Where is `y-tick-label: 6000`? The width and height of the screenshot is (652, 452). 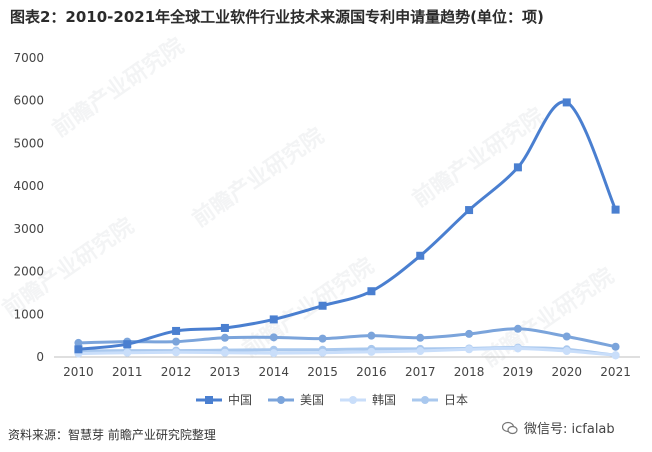
y-tick-label: 6000 is located at coordinates (28, 101).